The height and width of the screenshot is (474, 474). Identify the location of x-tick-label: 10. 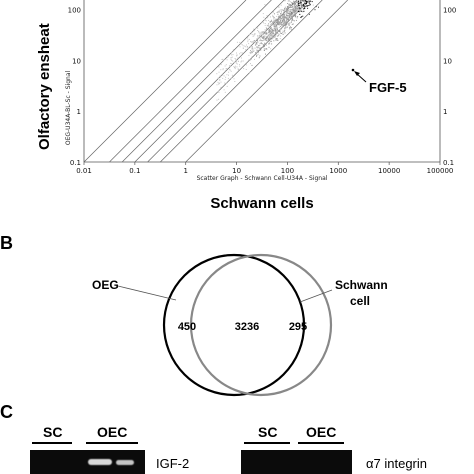
(236, 171).